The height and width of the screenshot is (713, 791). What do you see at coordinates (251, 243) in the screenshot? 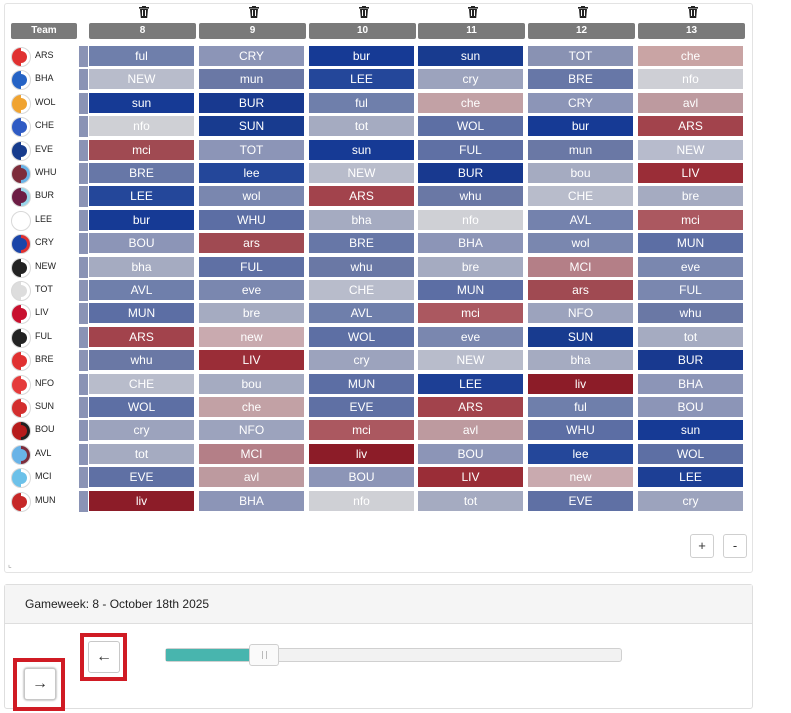
I see `fixture-cell: ars` at bounding box center [251, 243].